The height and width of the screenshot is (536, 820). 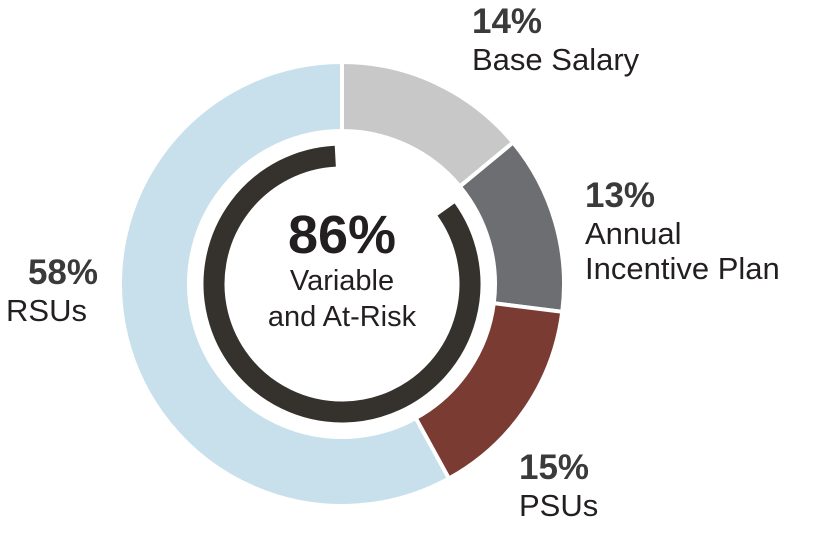 I want to click on annual-incentive-plan-percent: 13%, so click(x=620, y=195).